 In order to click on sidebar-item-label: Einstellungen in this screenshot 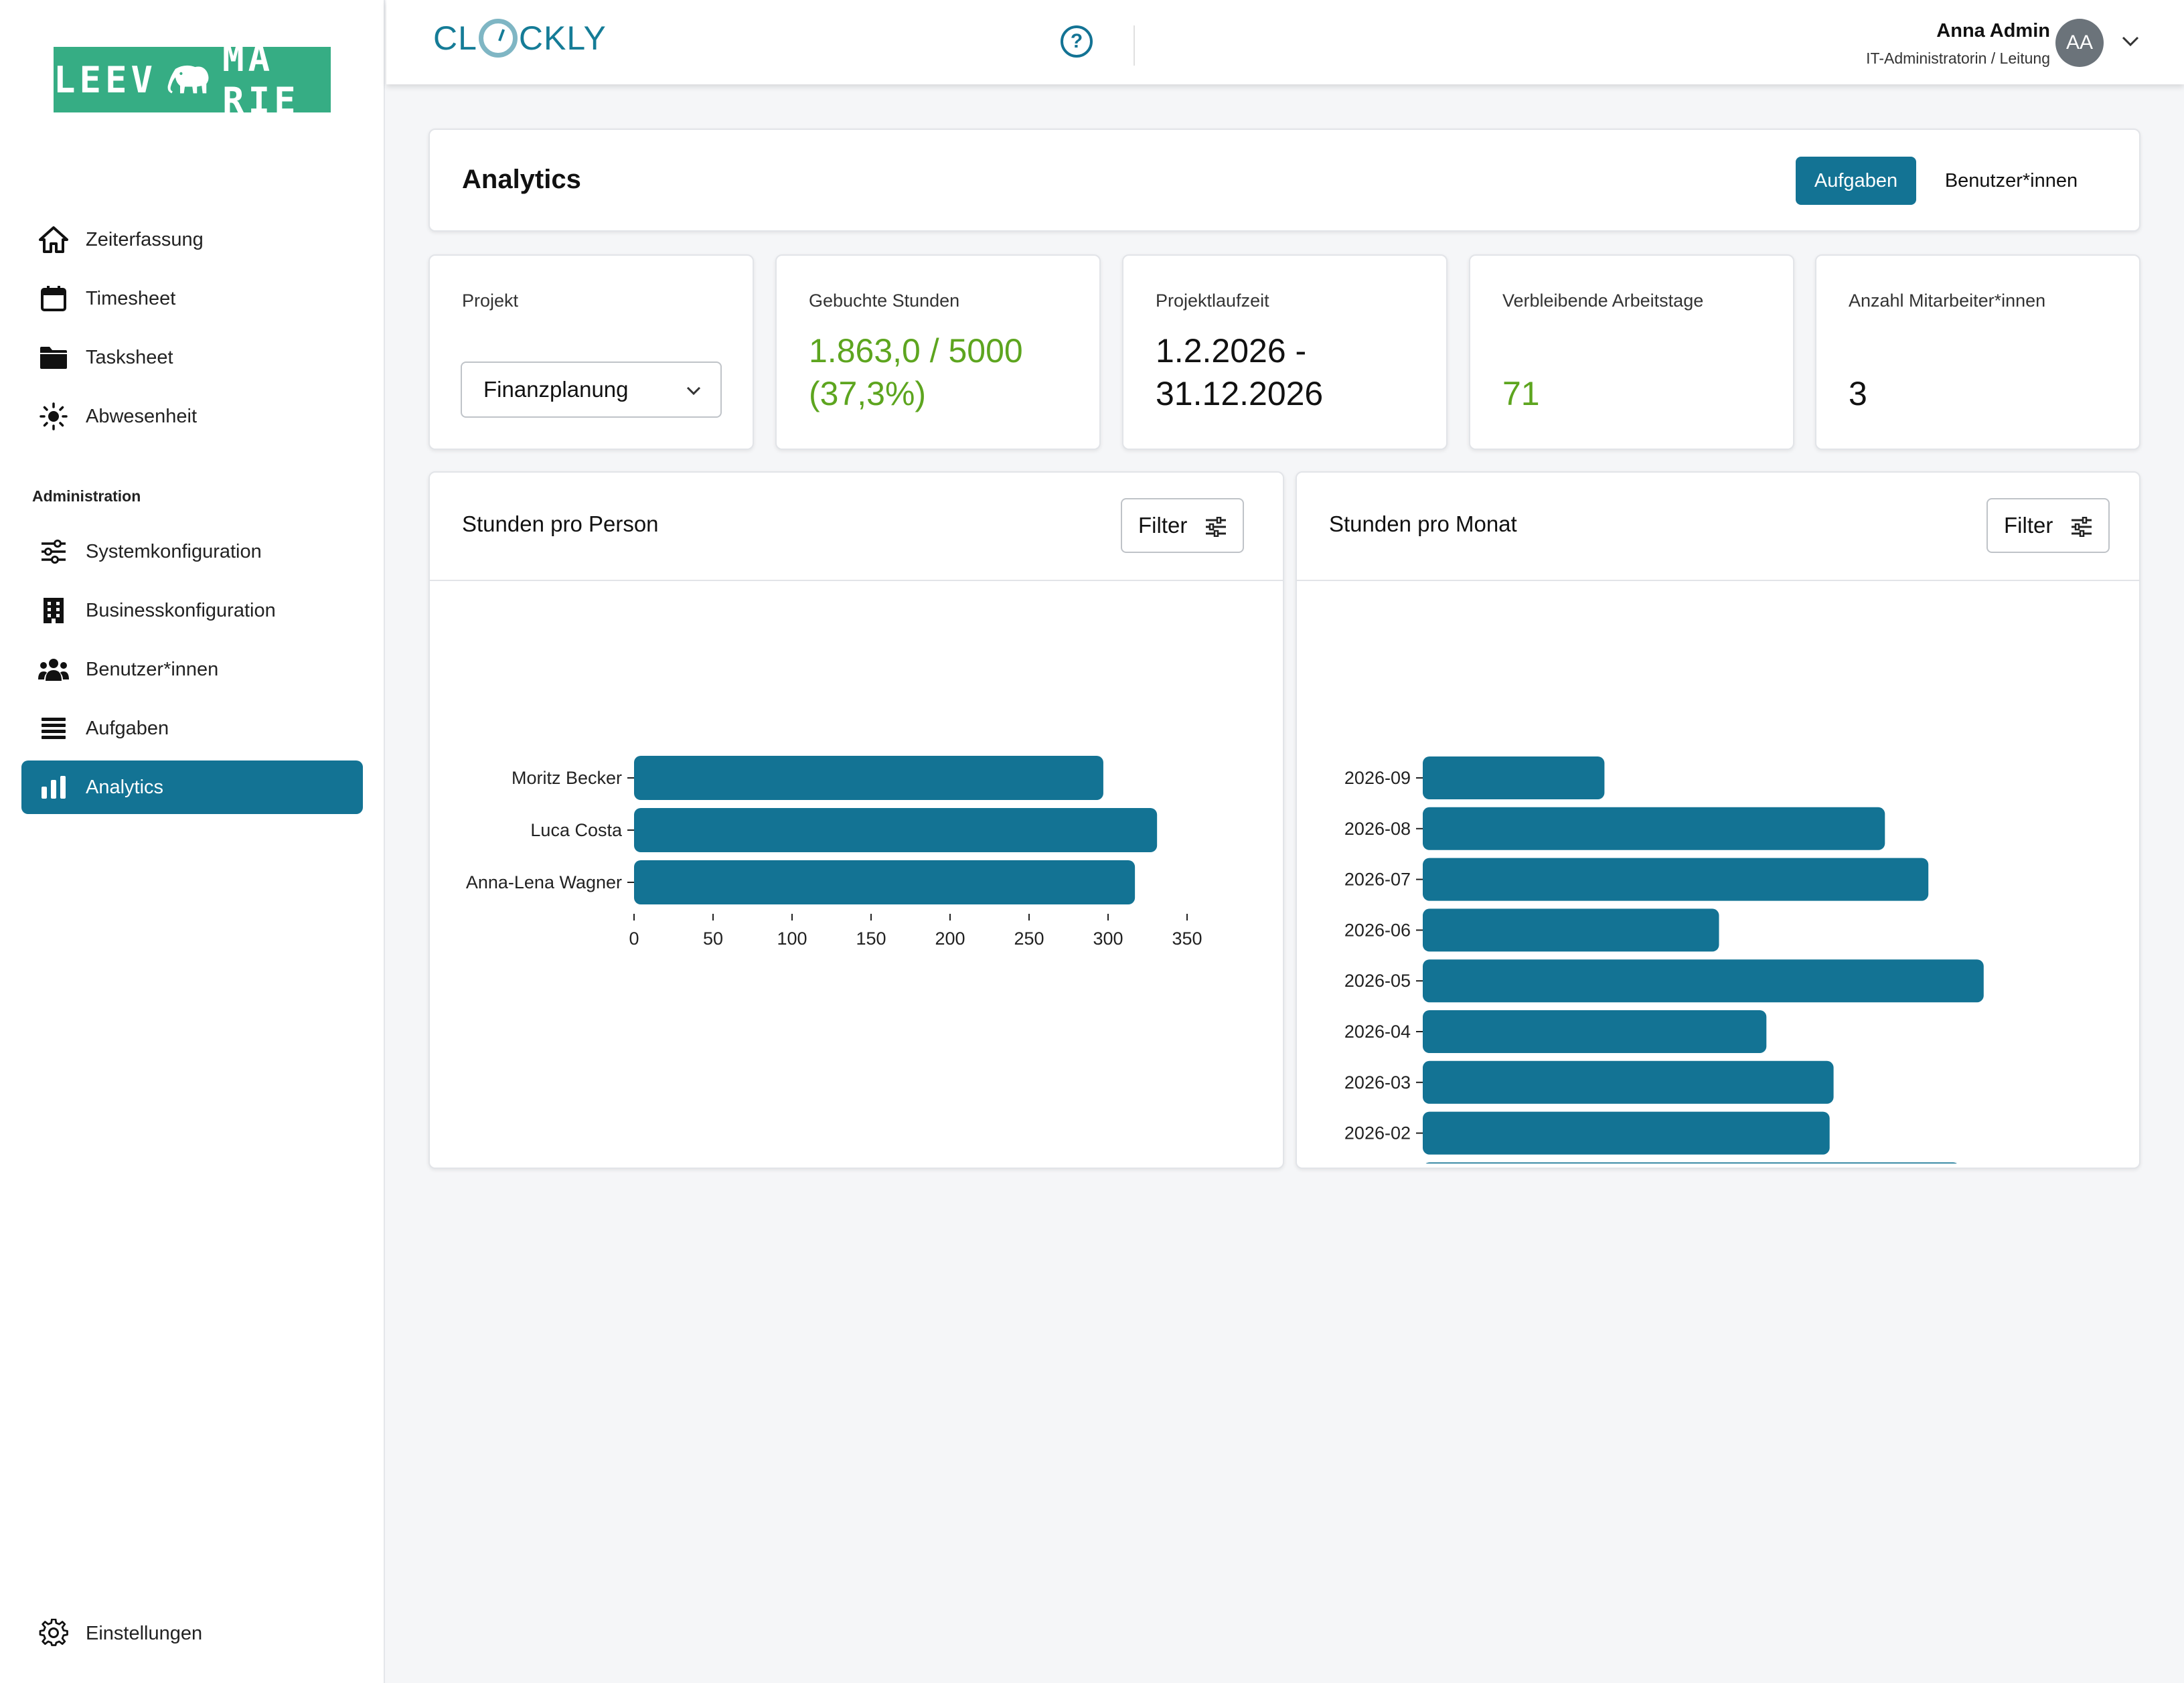, I will do `click(144, 1633)`.